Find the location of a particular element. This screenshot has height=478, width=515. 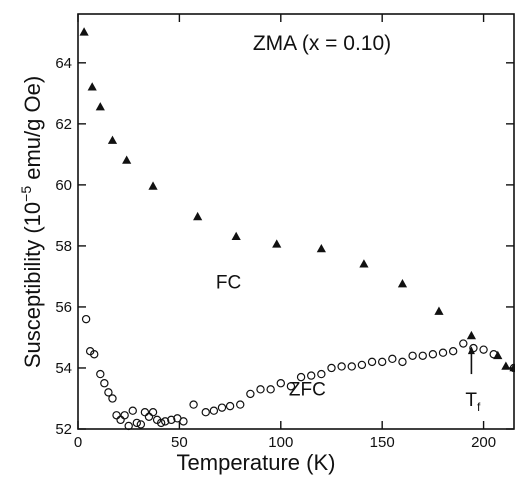

tf-arrow-head is located at coordinates (471, 350).